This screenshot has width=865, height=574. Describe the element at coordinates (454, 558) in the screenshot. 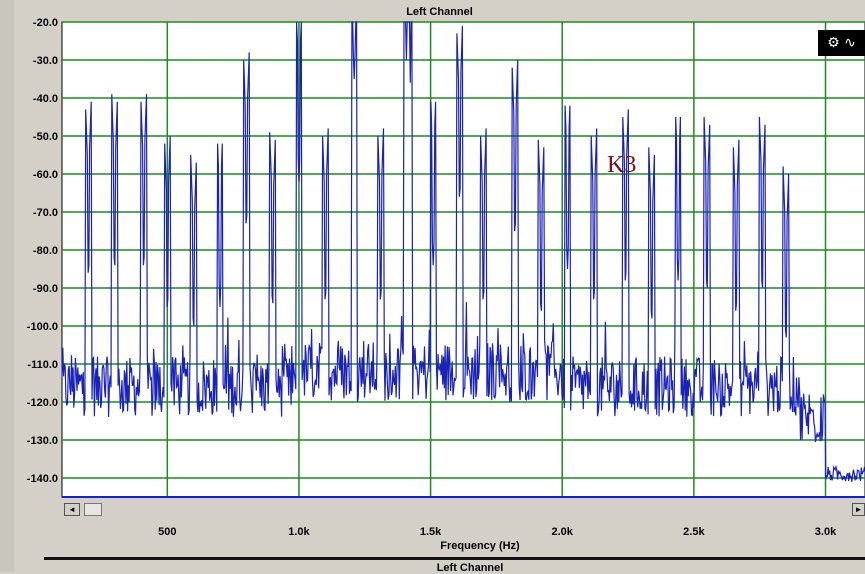

I see `divider` at that location.